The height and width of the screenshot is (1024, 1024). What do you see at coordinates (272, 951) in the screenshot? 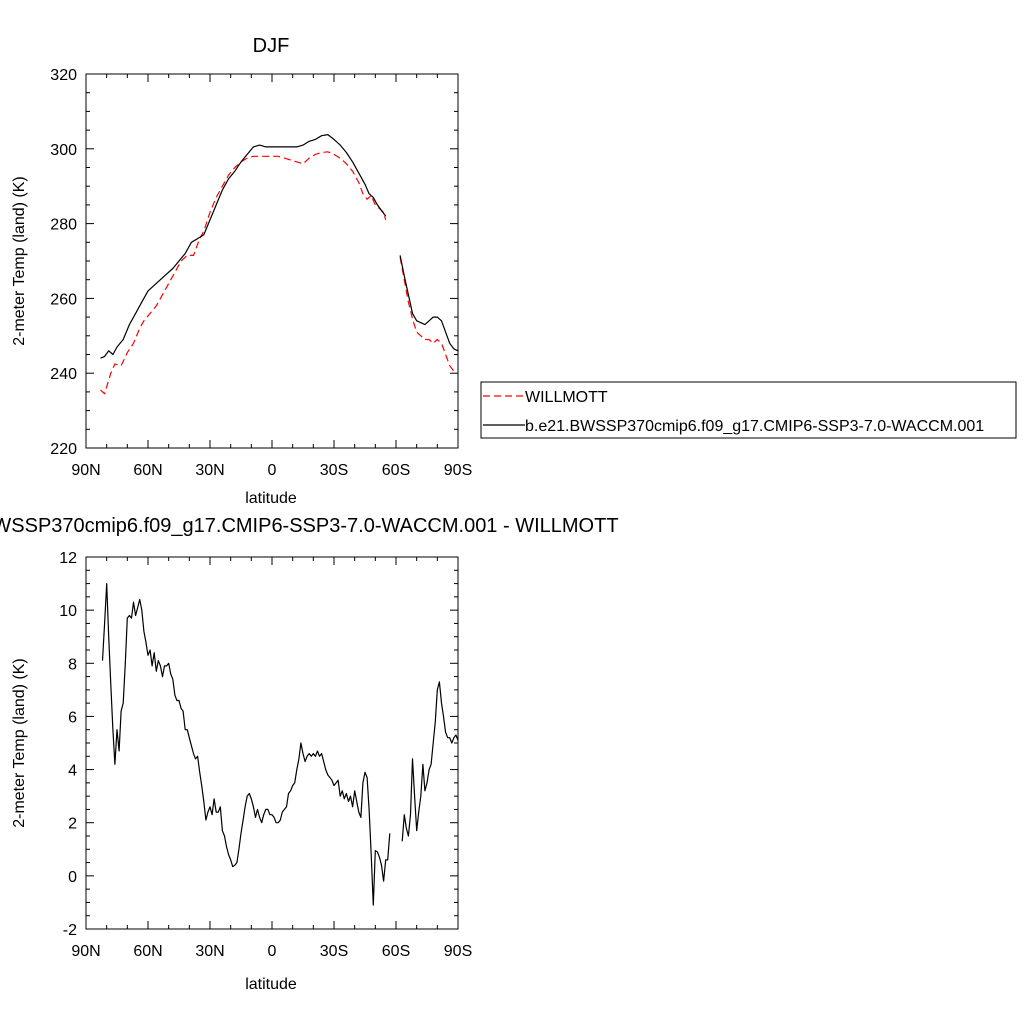
I see `lower-x-tick-label-0: 0` at bounding box center [272, 951].